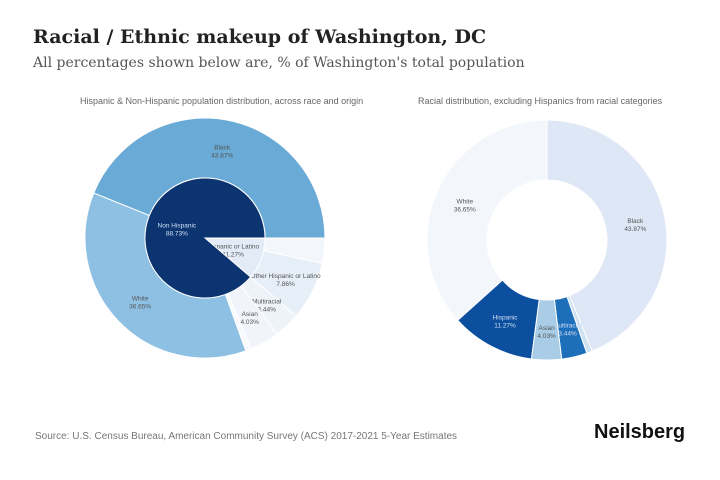  I want to click on left-inner-label: Hispanic or Latino 11.27%, so click(233, 250).